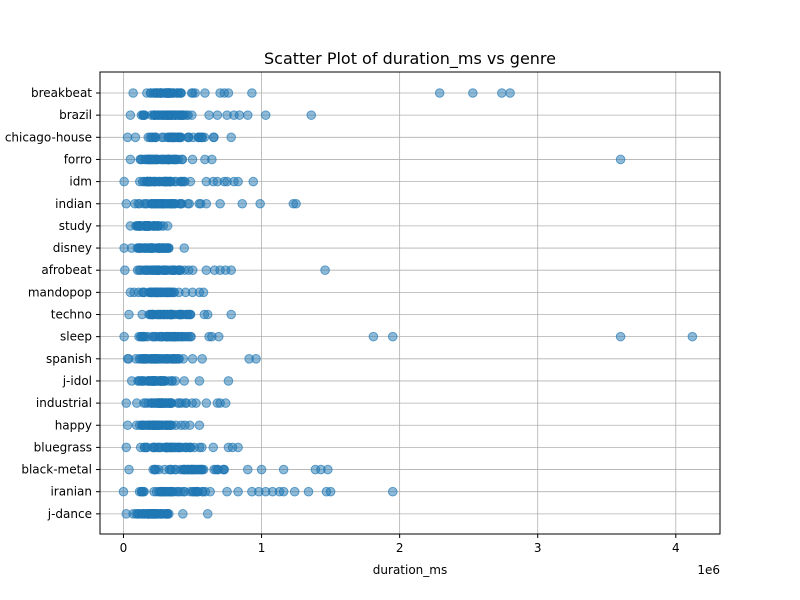  Describe the element at coordinates (69, 514) in the screenshot. I see `y-tick-label: j-dance` at that location.